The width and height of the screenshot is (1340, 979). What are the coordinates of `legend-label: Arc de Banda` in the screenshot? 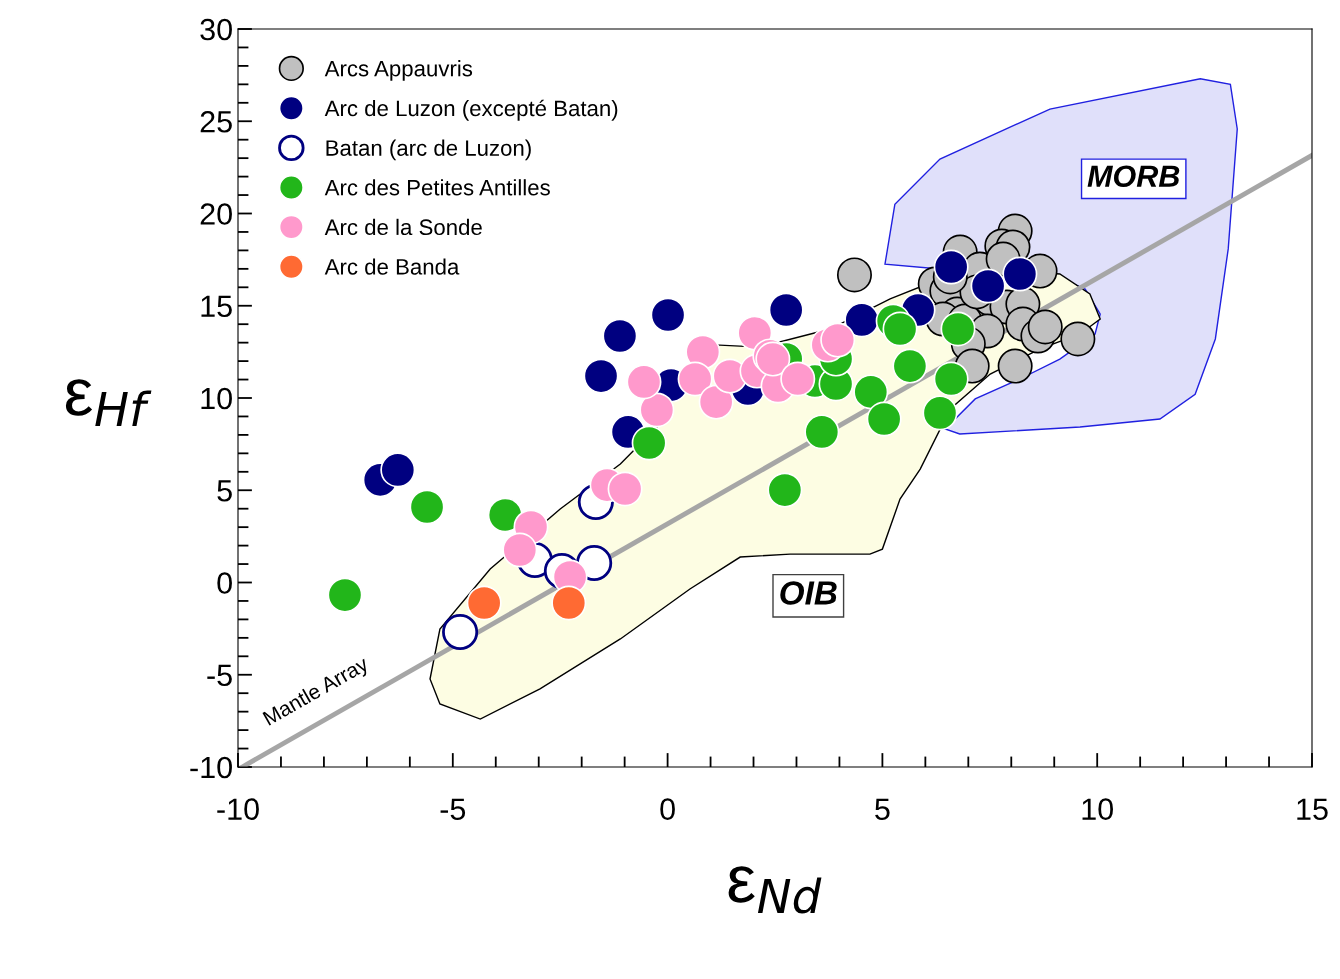 It's located at (392, 266).